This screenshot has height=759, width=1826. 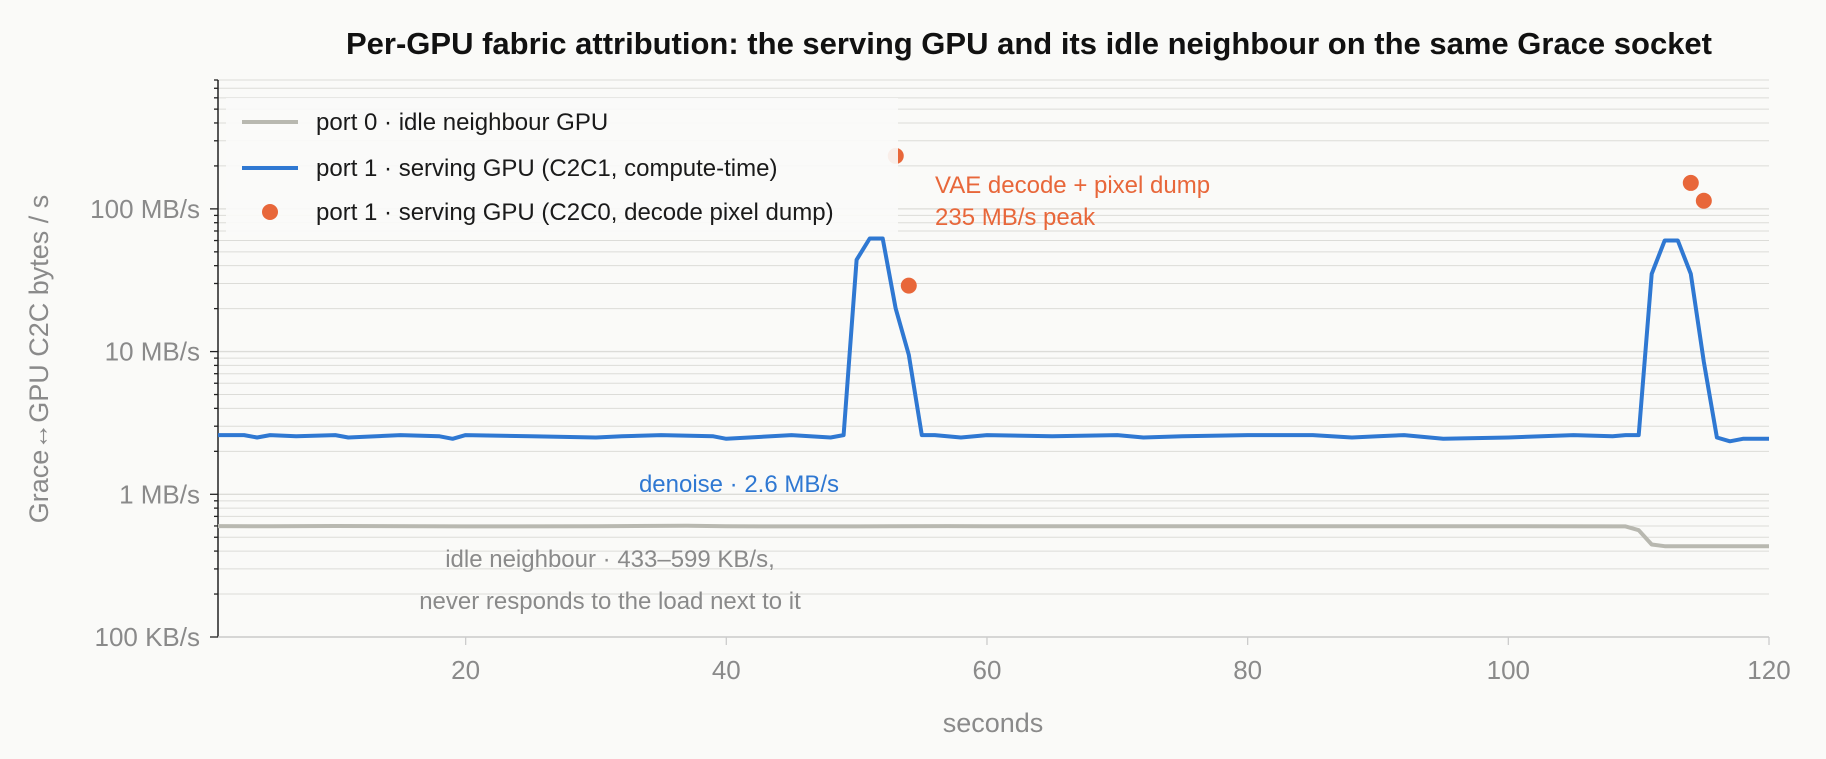 I want to click on y-axis-label: Grace↔GPU C2C bytes / s, so click(x=39, y=359).